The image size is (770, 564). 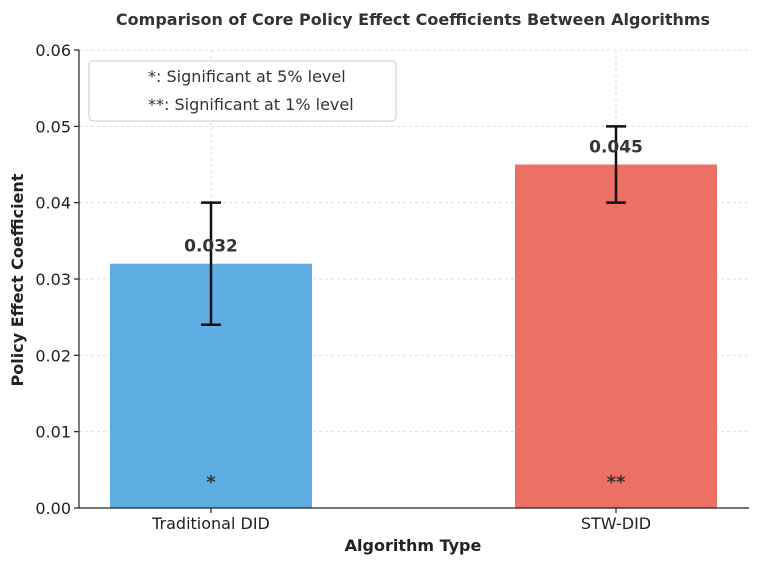 I want to click on y-tick-label: 0.06, so click(x=53, y=50).